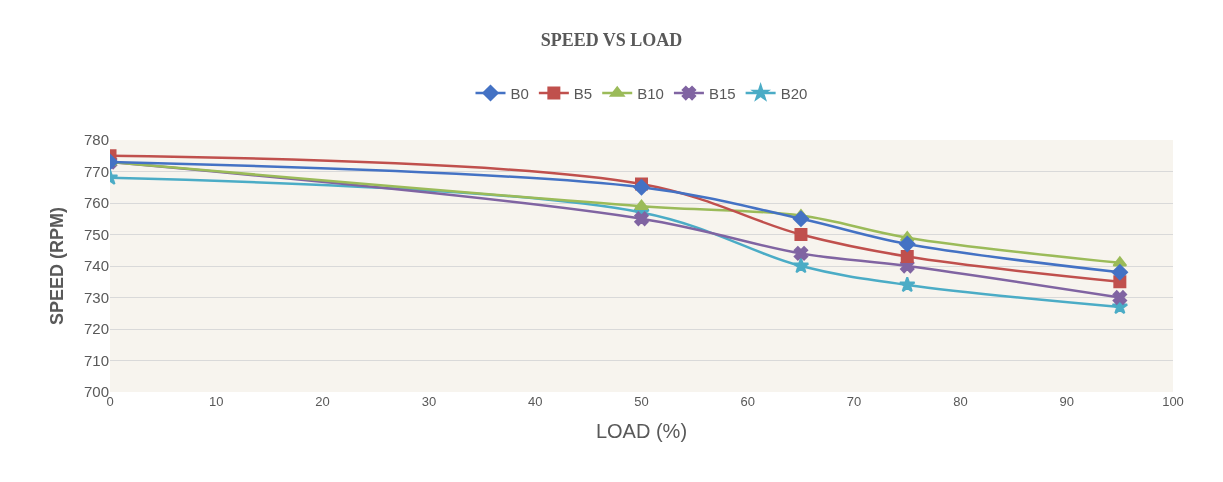  I want to click on x-tick-label: 40, so click(535, 401).